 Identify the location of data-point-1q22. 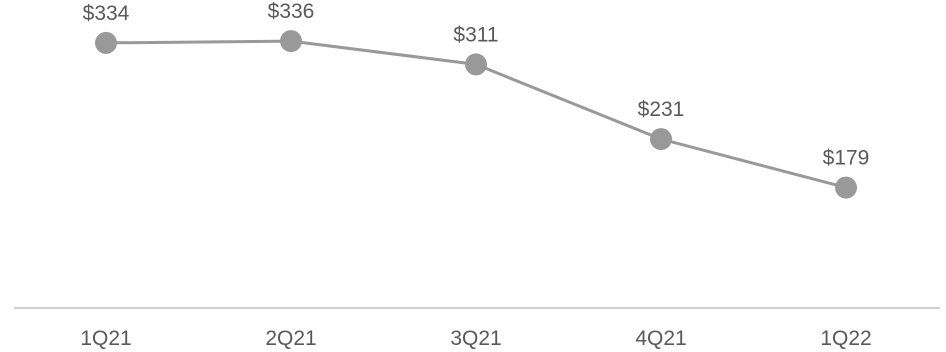
(846, 187).